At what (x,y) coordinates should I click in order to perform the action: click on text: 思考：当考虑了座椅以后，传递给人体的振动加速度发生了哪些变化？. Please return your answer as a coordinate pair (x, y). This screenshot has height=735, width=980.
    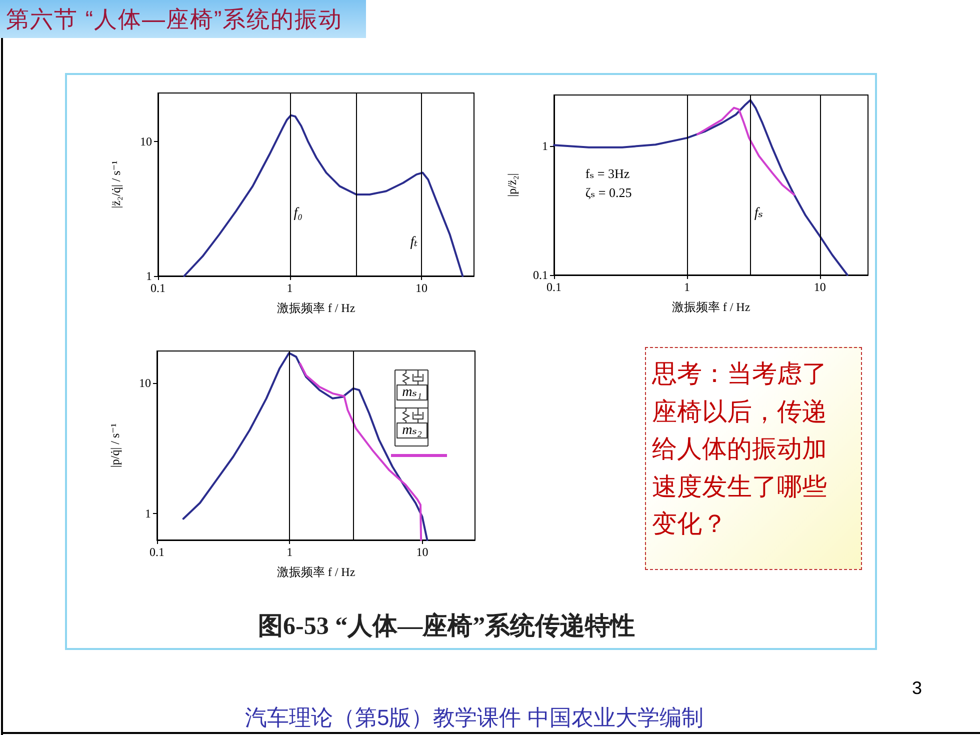
    Looking at the image, I should click on (740, 449).